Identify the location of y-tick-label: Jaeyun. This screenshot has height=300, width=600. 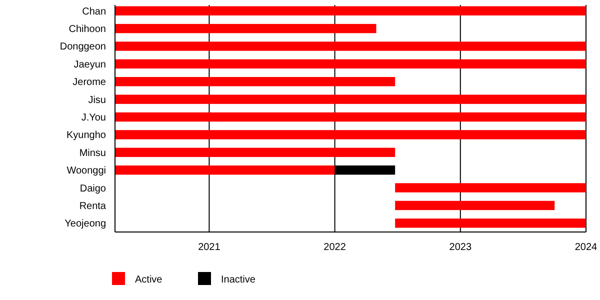
(90, 64).